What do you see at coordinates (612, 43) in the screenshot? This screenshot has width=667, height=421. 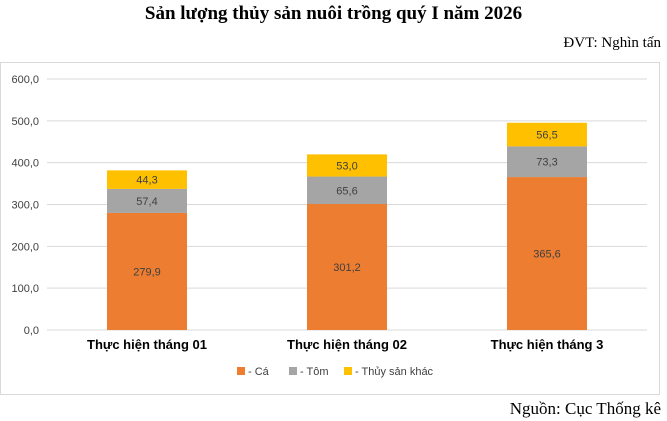 I see `unit-label: ĐVT: Nghìn tấn` at bounding box center [612, 43].